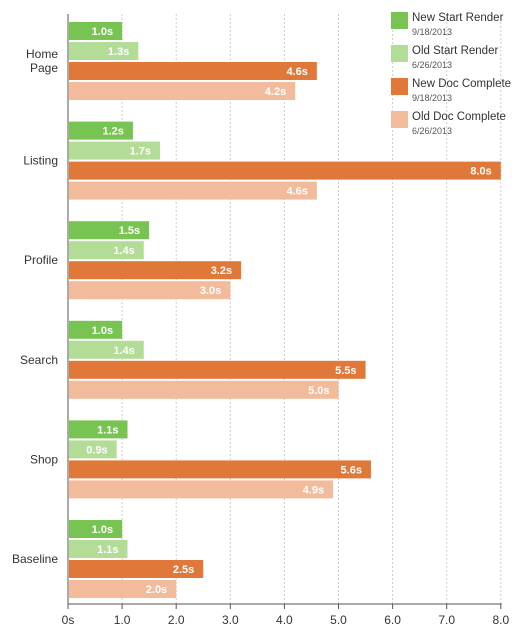 The image size is (531, 644). What do you see at coordinates (461, 84) in the screenshot?
I see `legend-series-name: New Doc Complete` at bounding box center [461, 84].